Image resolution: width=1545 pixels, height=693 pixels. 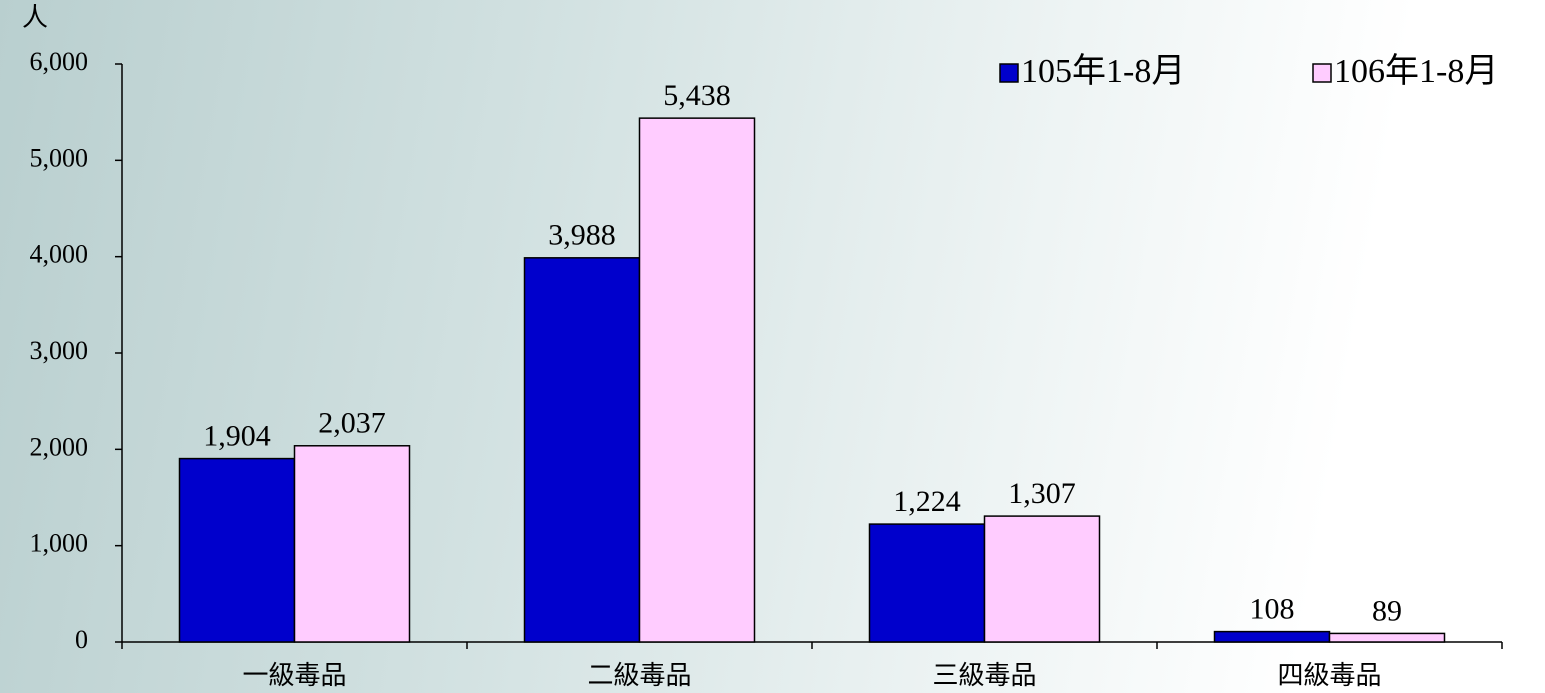 I want to click on y-tick-label: 1,000, so click(x=59, y=543).